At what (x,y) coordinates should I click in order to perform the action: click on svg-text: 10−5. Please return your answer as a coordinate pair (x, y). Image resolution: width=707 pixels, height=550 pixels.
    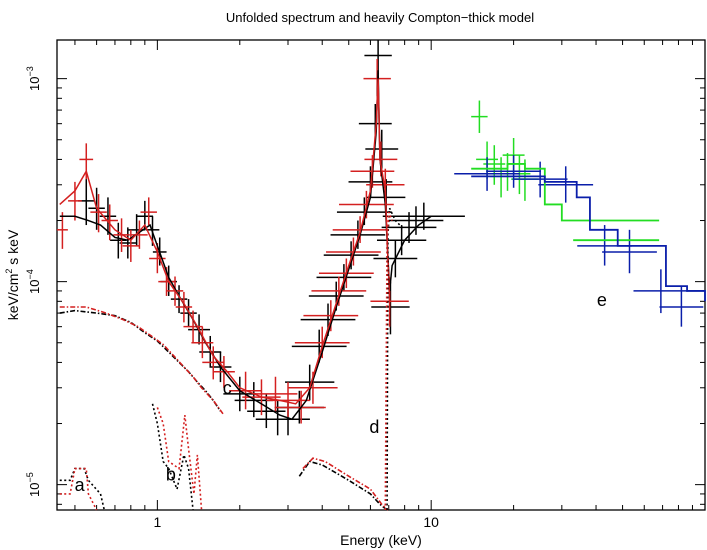
    Looking at the image, I should click on (33, 484).